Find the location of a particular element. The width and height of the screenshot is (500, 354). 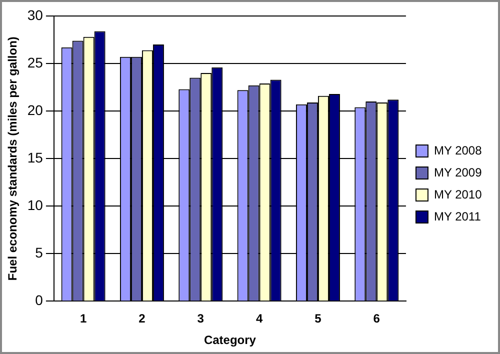

x-tick-label: 4 is located at coordinates (259, 319).